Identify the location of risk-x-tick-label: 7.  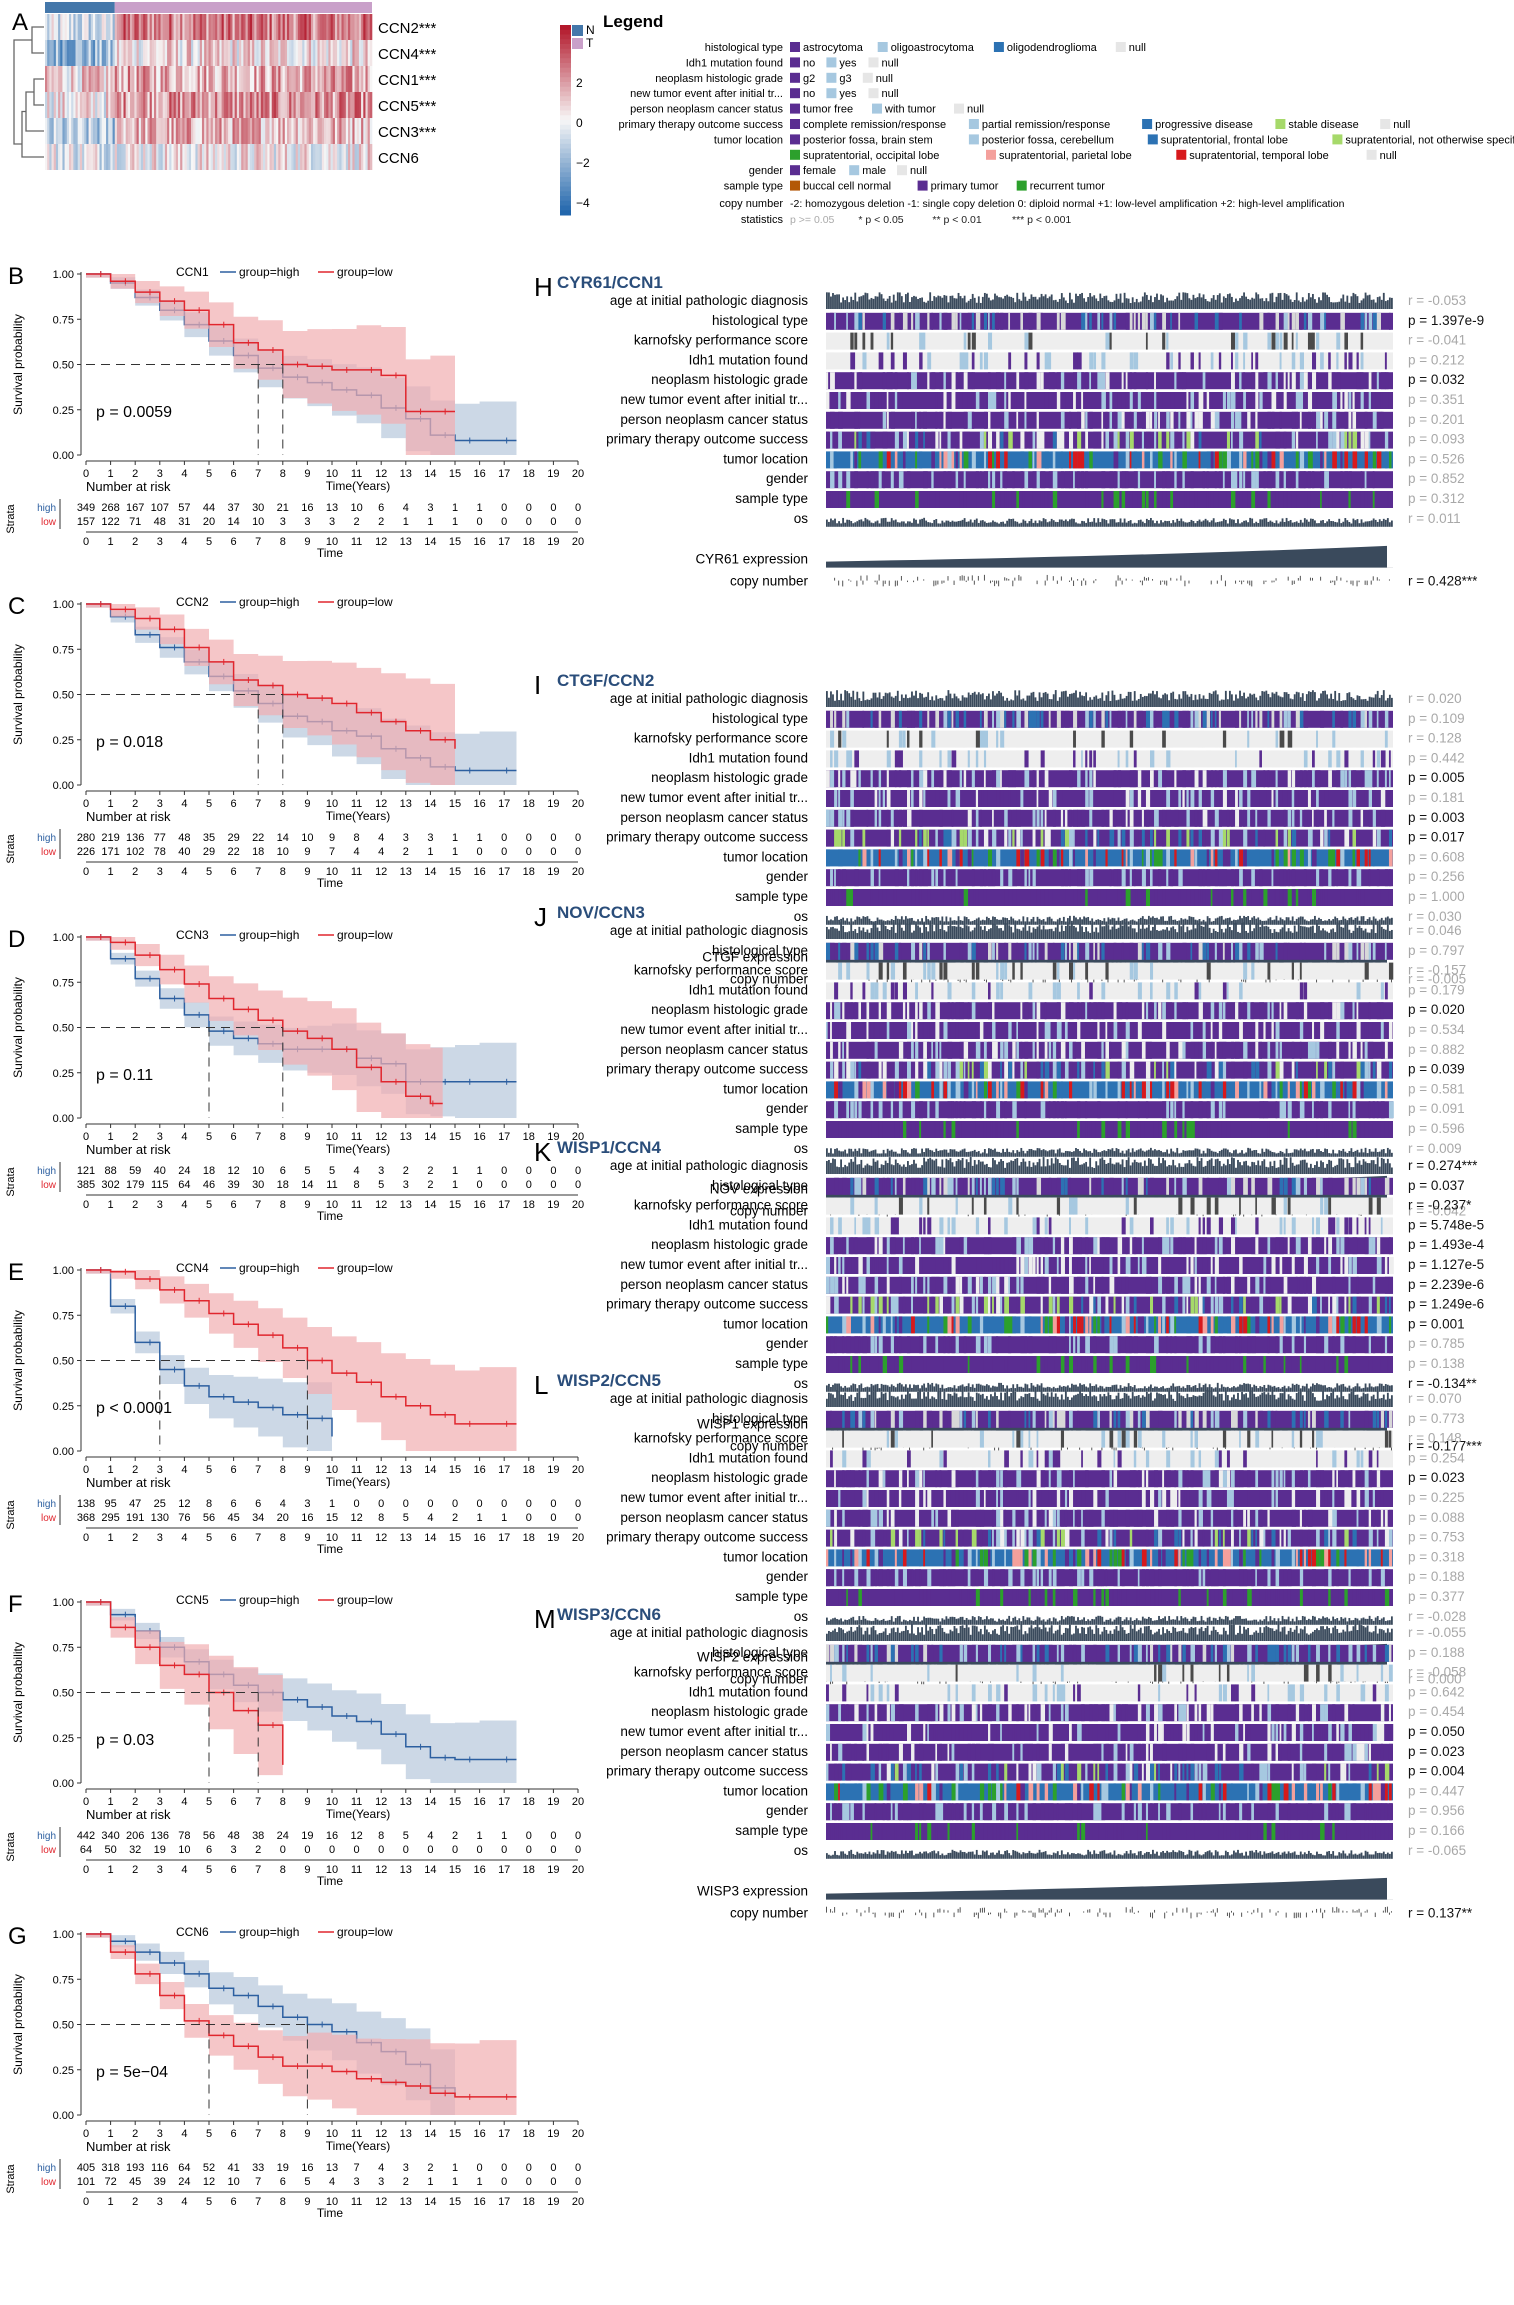
(258, 1870).